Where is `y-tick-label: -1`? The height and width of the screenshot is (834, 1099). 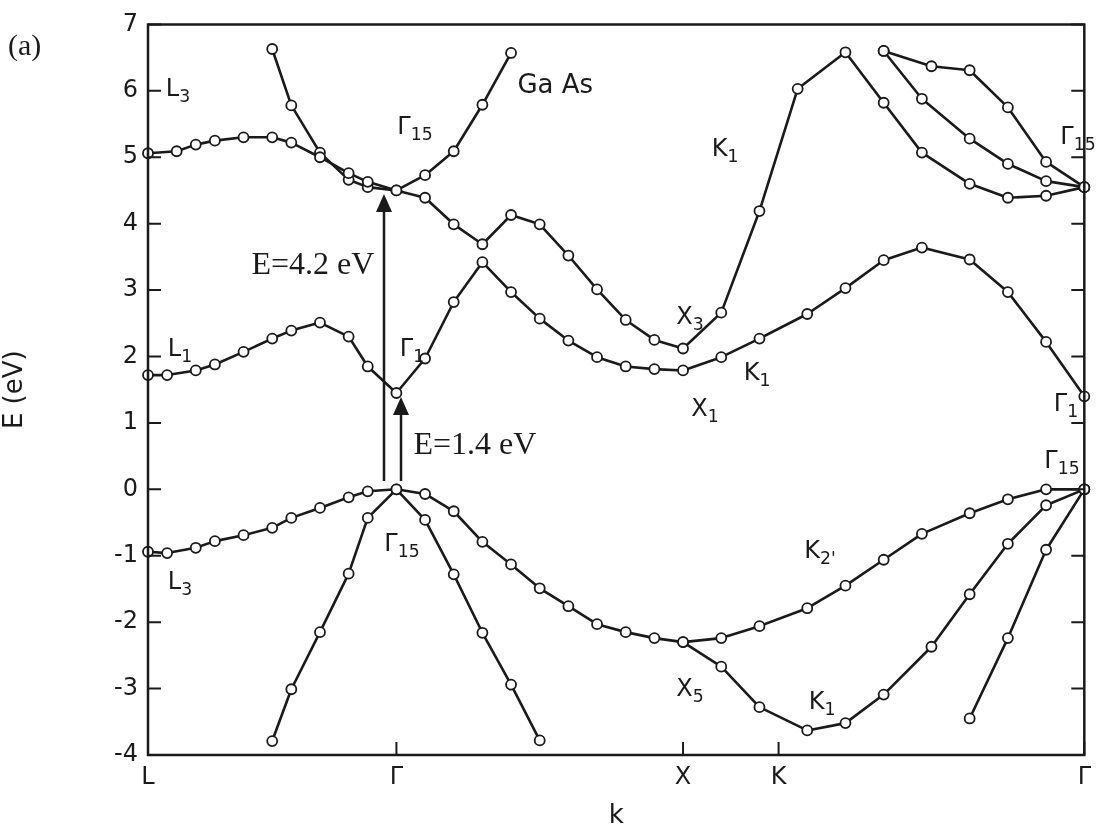
y-tick-label: -1 is located at coordinates (126, 553).